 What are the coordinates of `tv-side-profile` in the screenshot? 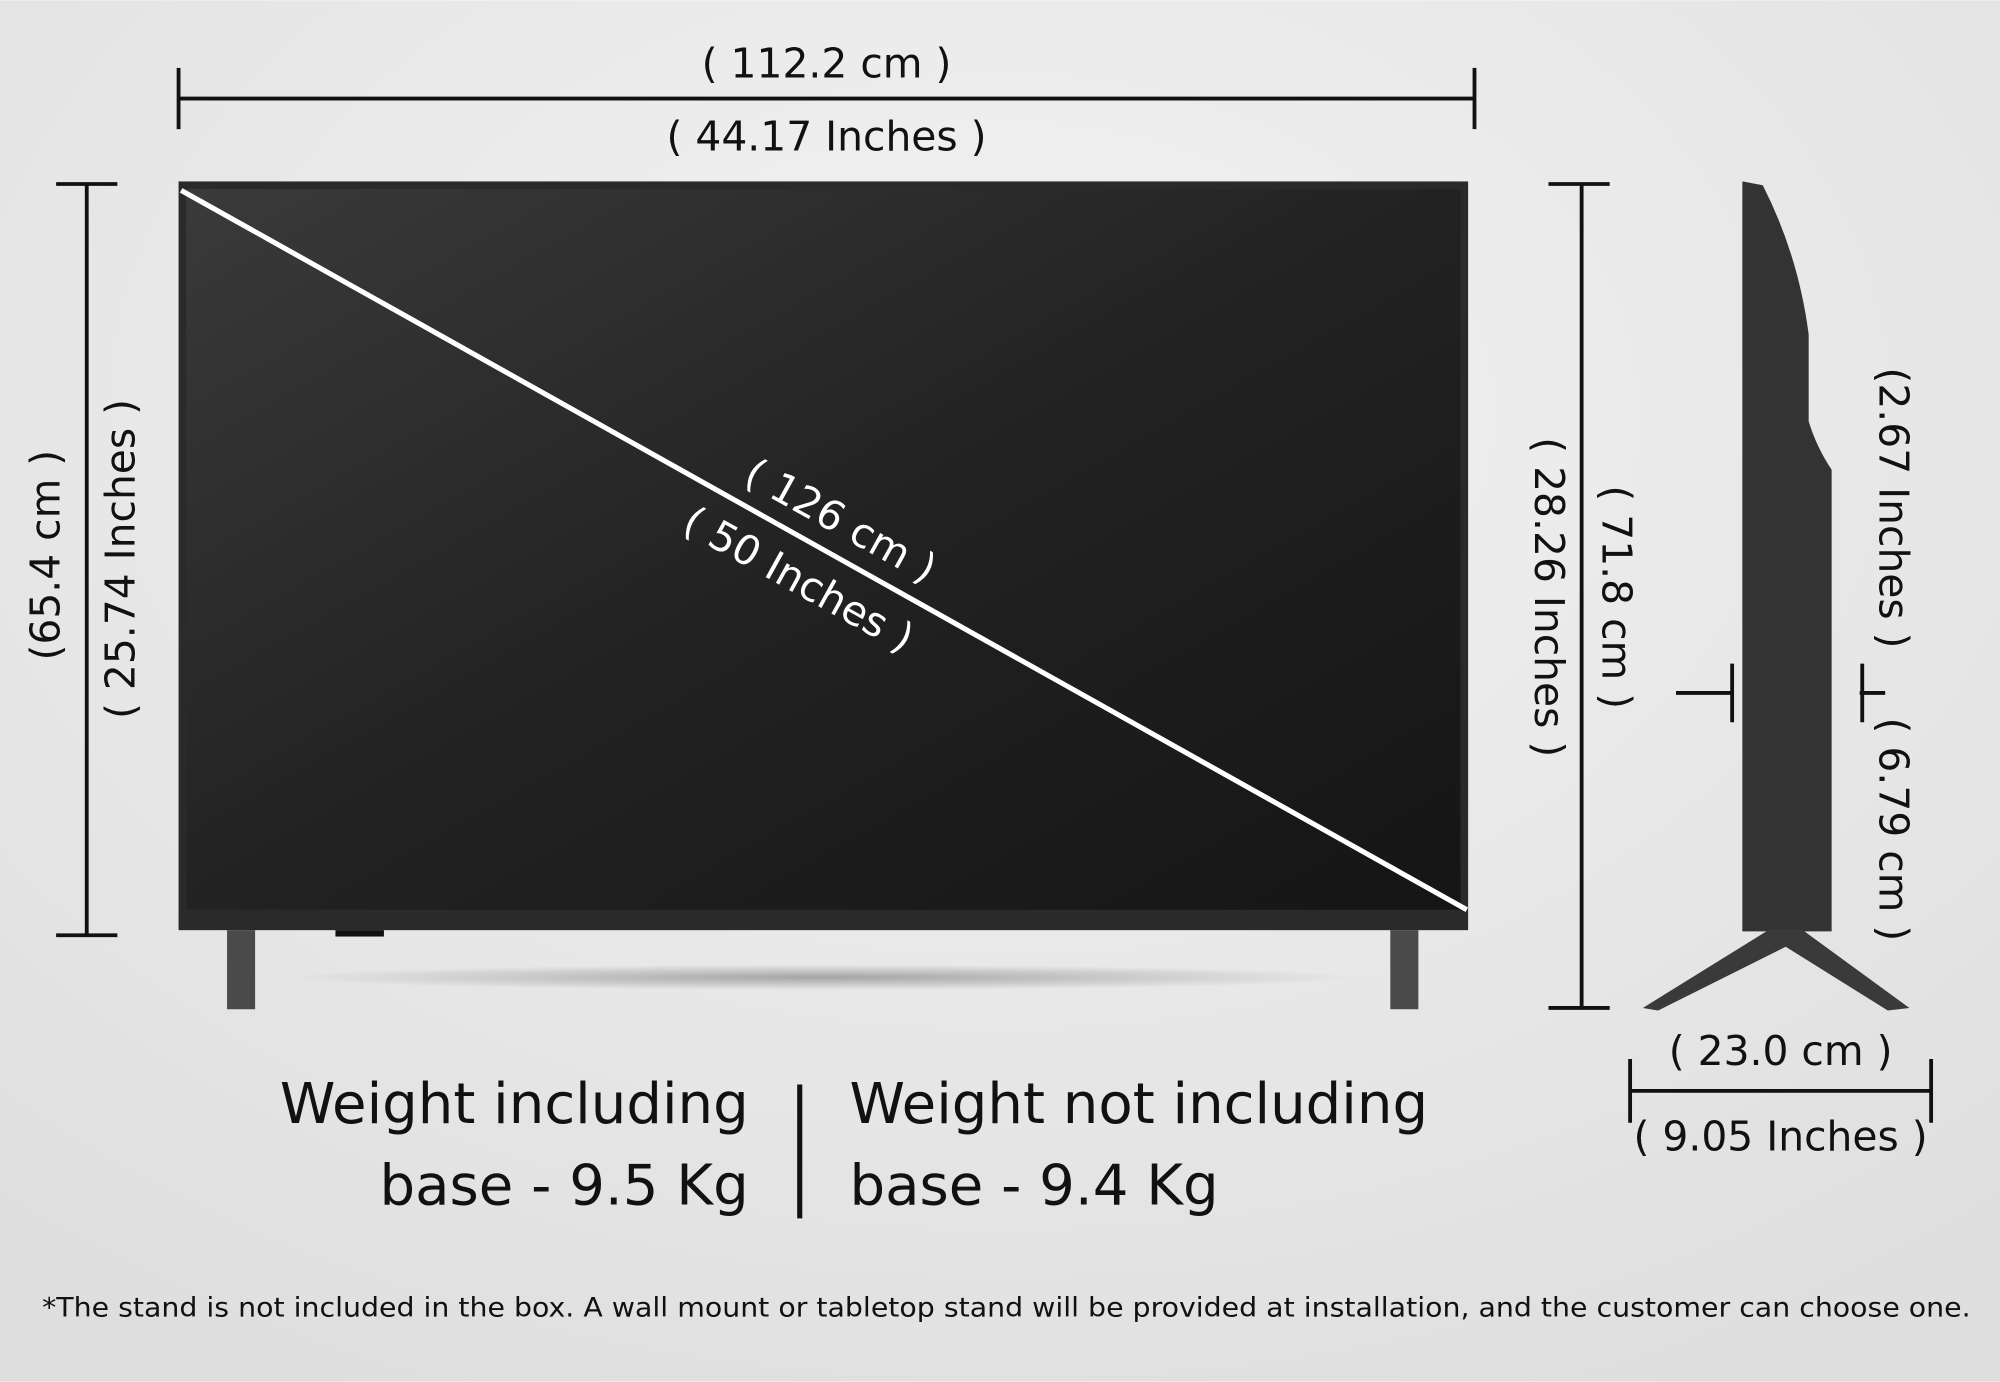 It's located at (1787, 556).